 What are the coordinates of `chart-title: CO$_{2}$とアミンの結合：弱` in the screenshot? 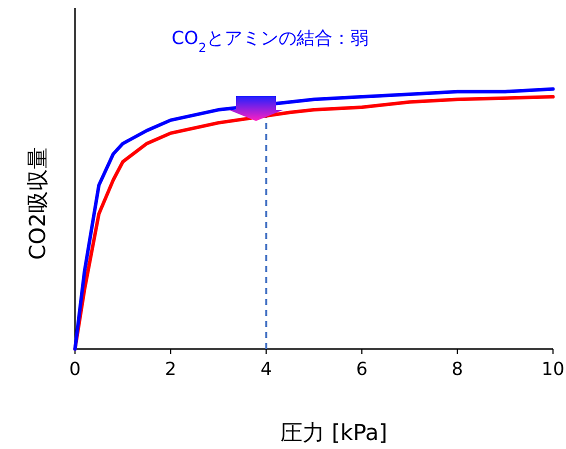 It's located at (270, 41).